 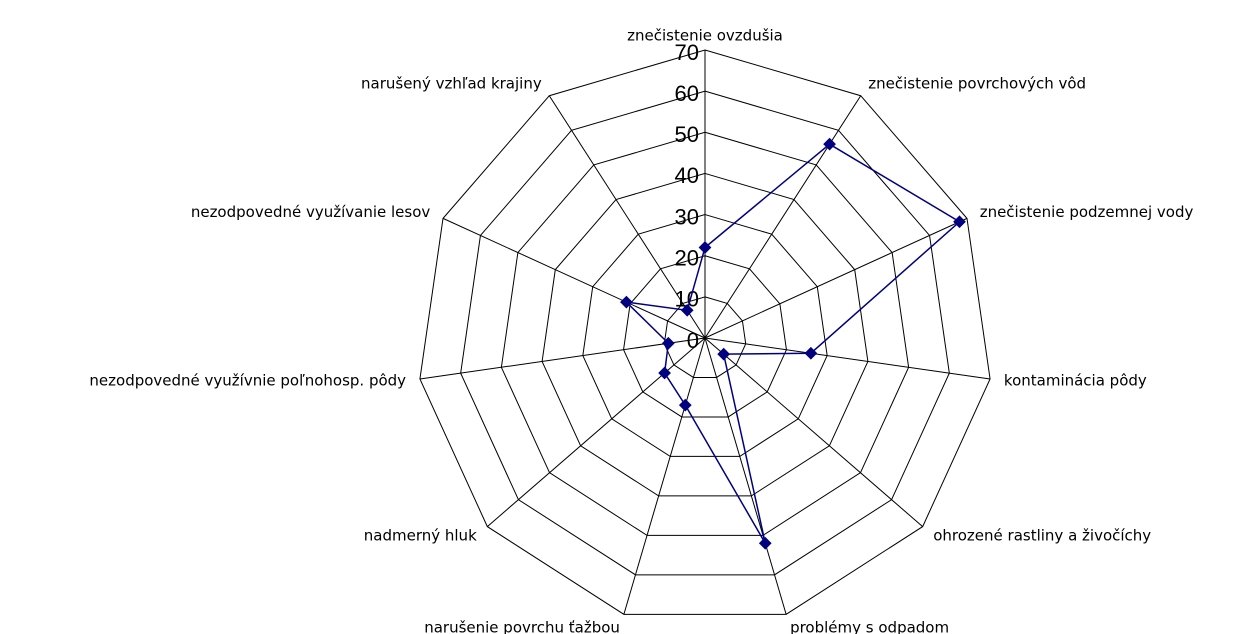 What do you see at coordinates (1087, 212) in the screenshot?
I see `category-label: znečistenie podzemnej vody` at bounding box center [1087, 212].